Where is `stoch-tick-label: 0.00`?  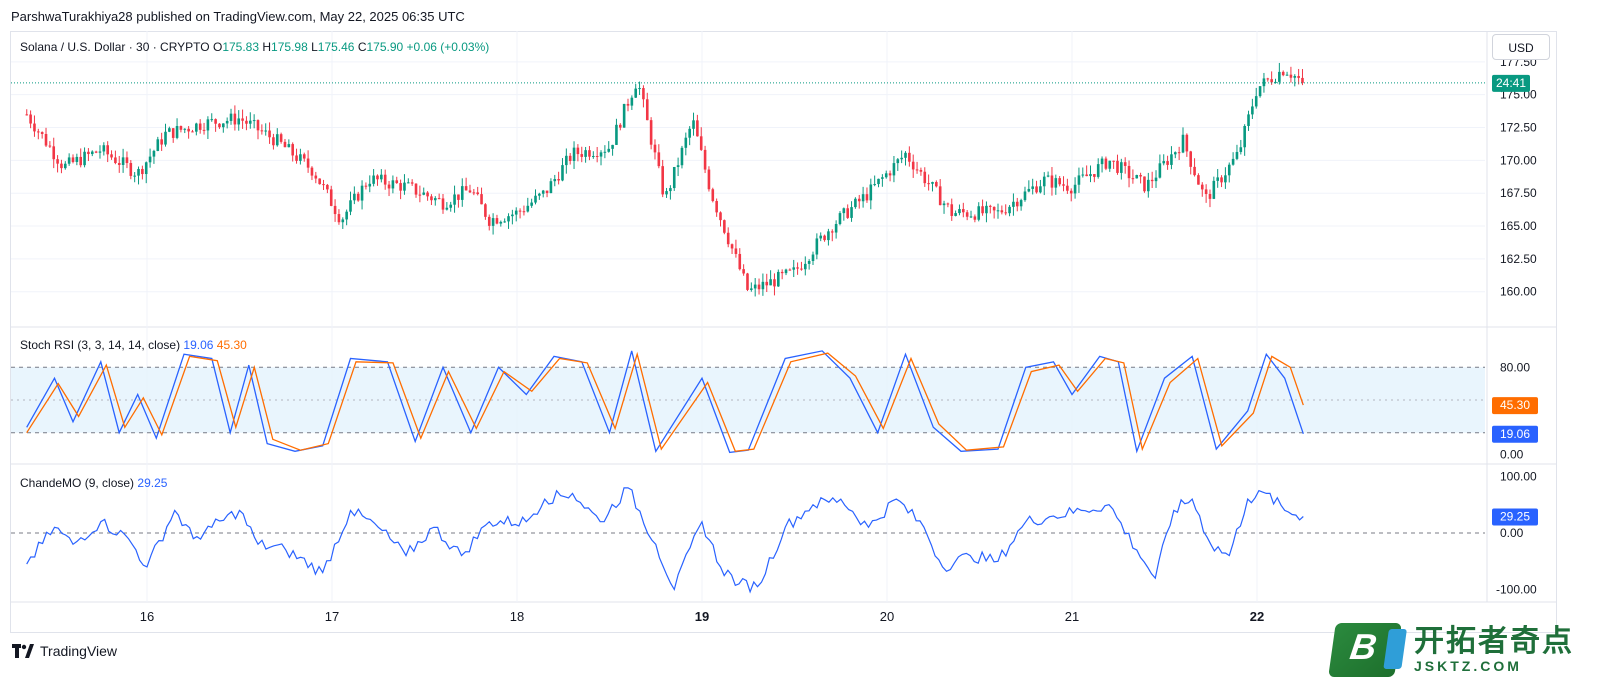
stoch-tick-label: 0.00 is located at coordinates (1512, 455).